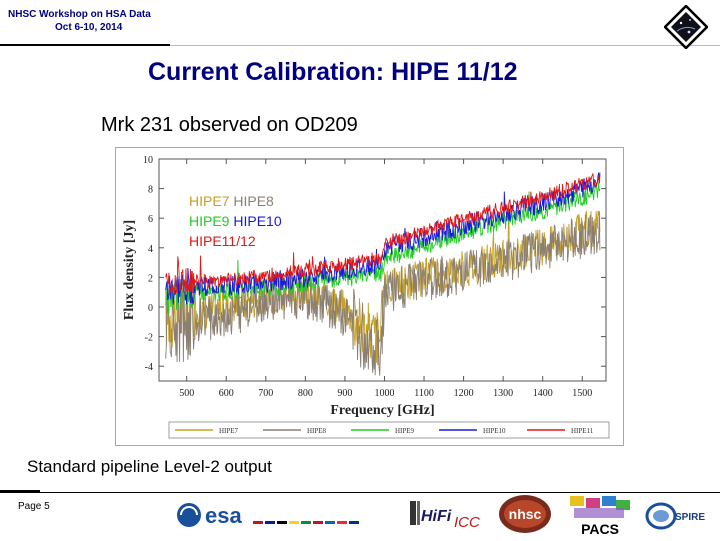 The image size is (720, 541). I want to click on legend-inset-entry: HIPE8, so click(251, 201).